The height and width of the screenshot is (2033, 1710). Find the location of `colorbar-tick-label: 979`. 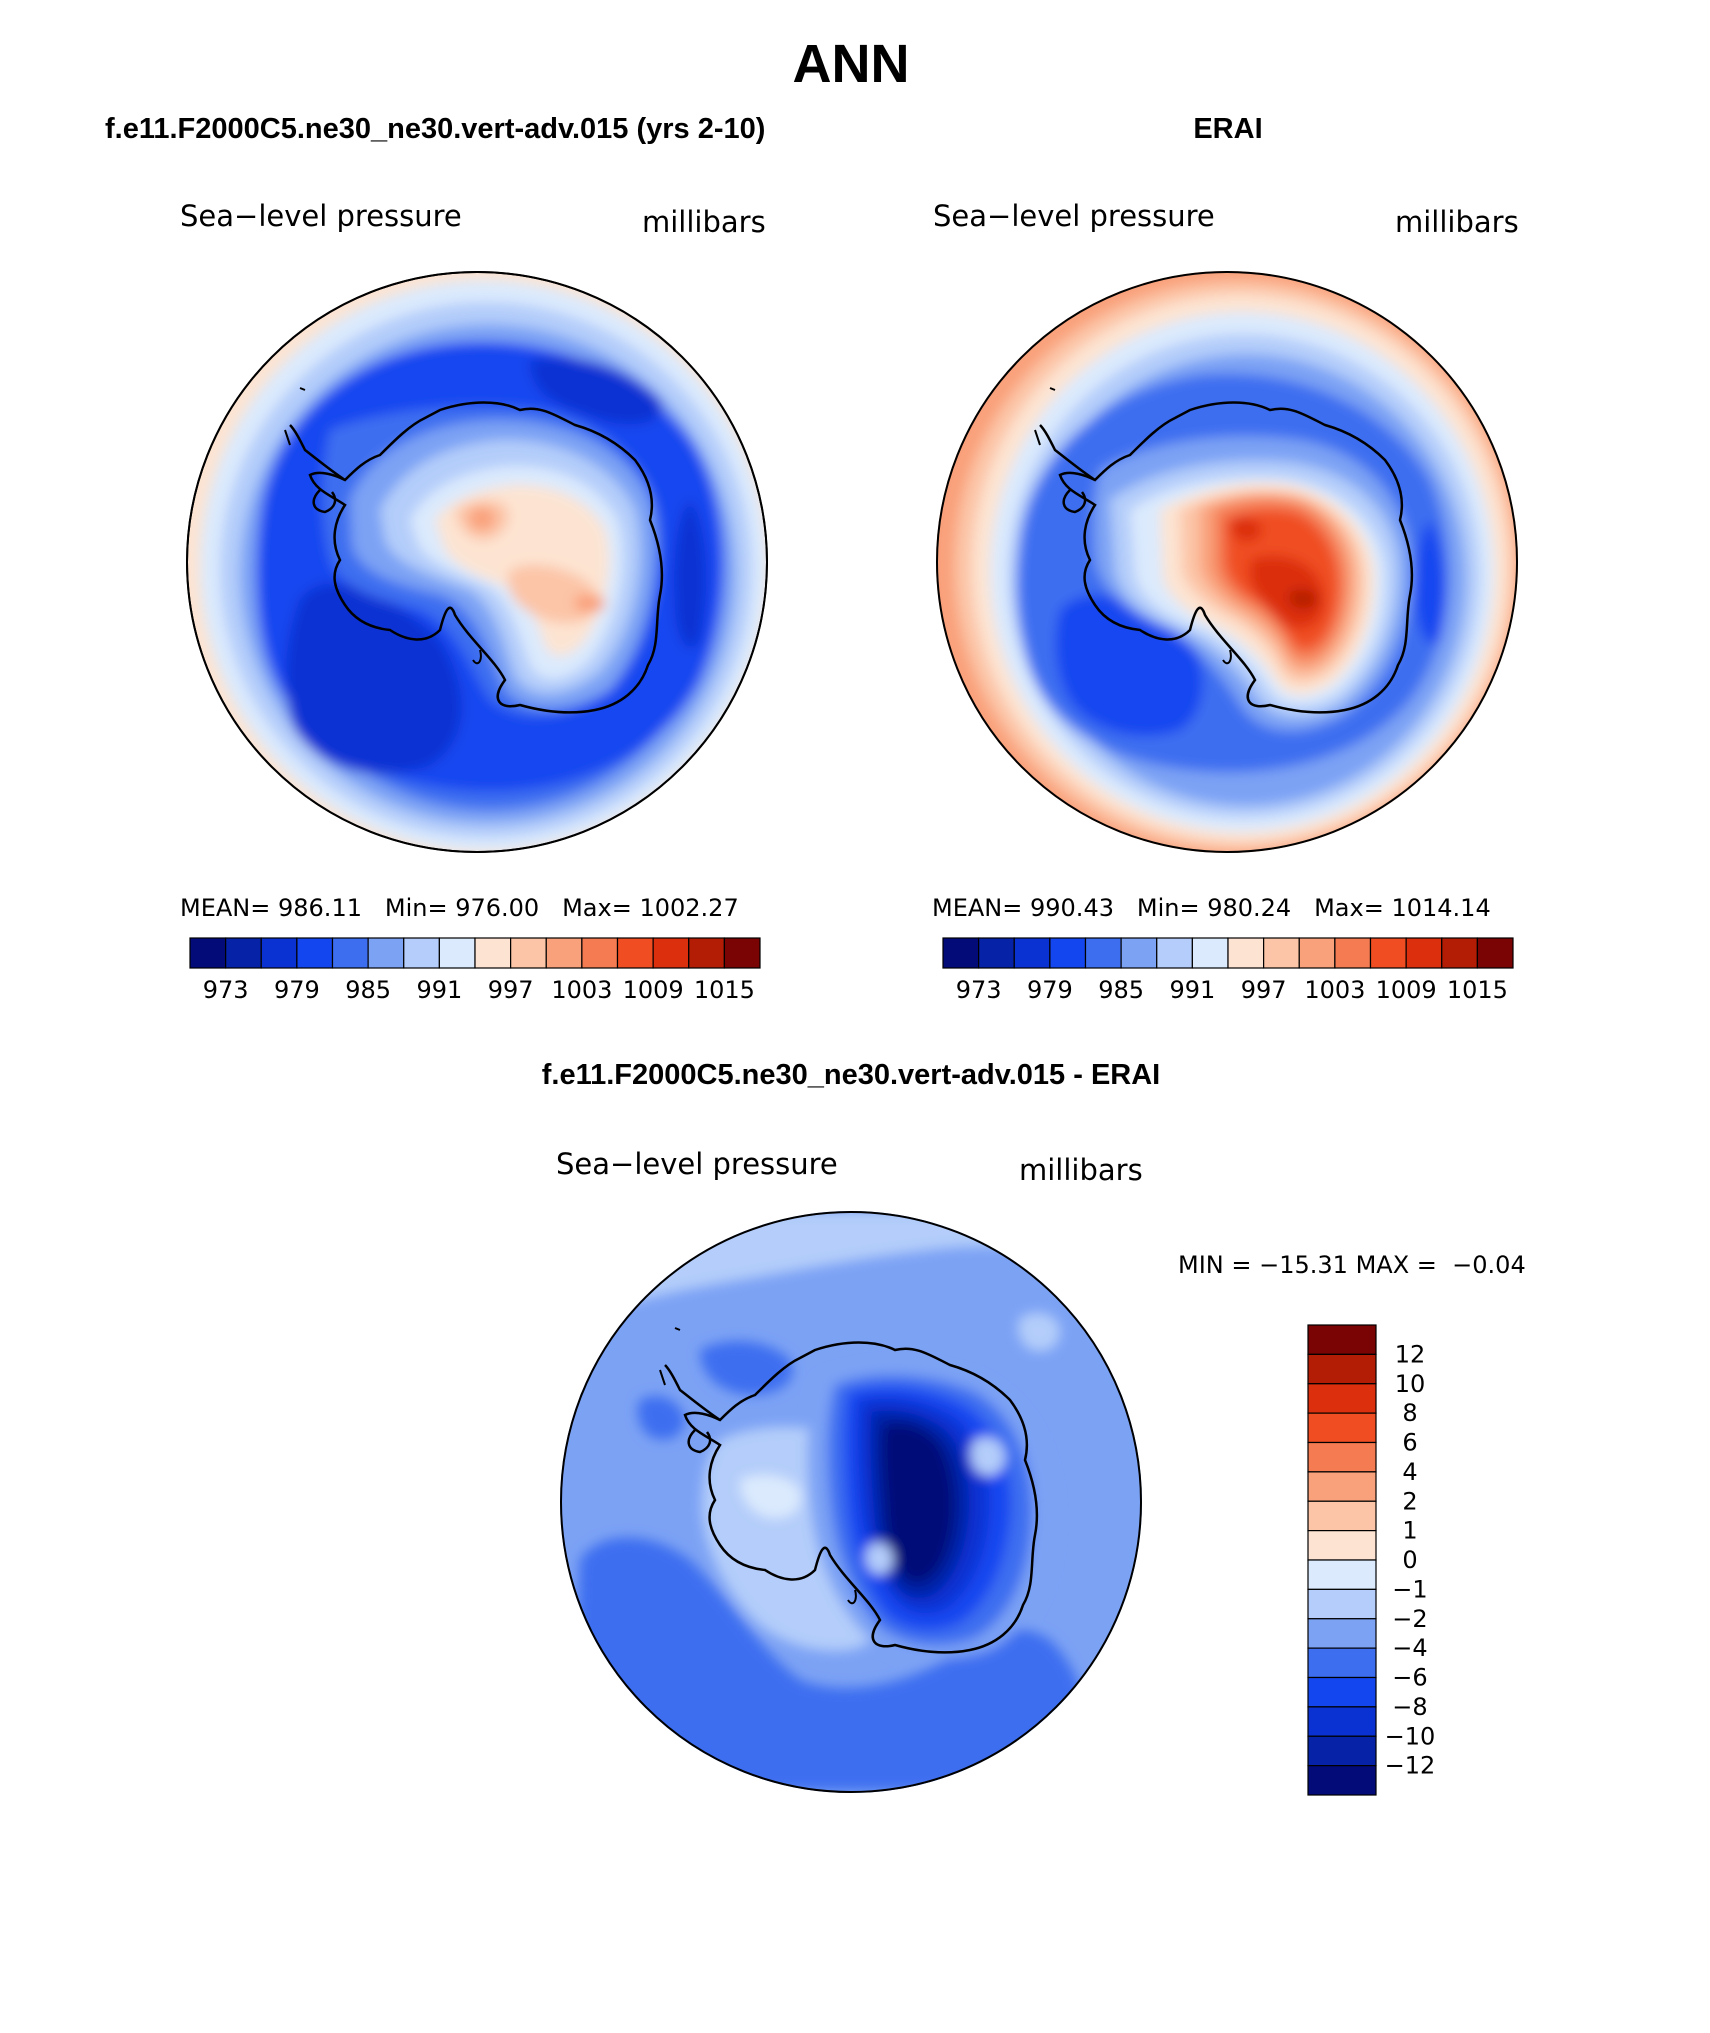

colorbar-tick-label: 979 is located at coordinates (1050, 990).